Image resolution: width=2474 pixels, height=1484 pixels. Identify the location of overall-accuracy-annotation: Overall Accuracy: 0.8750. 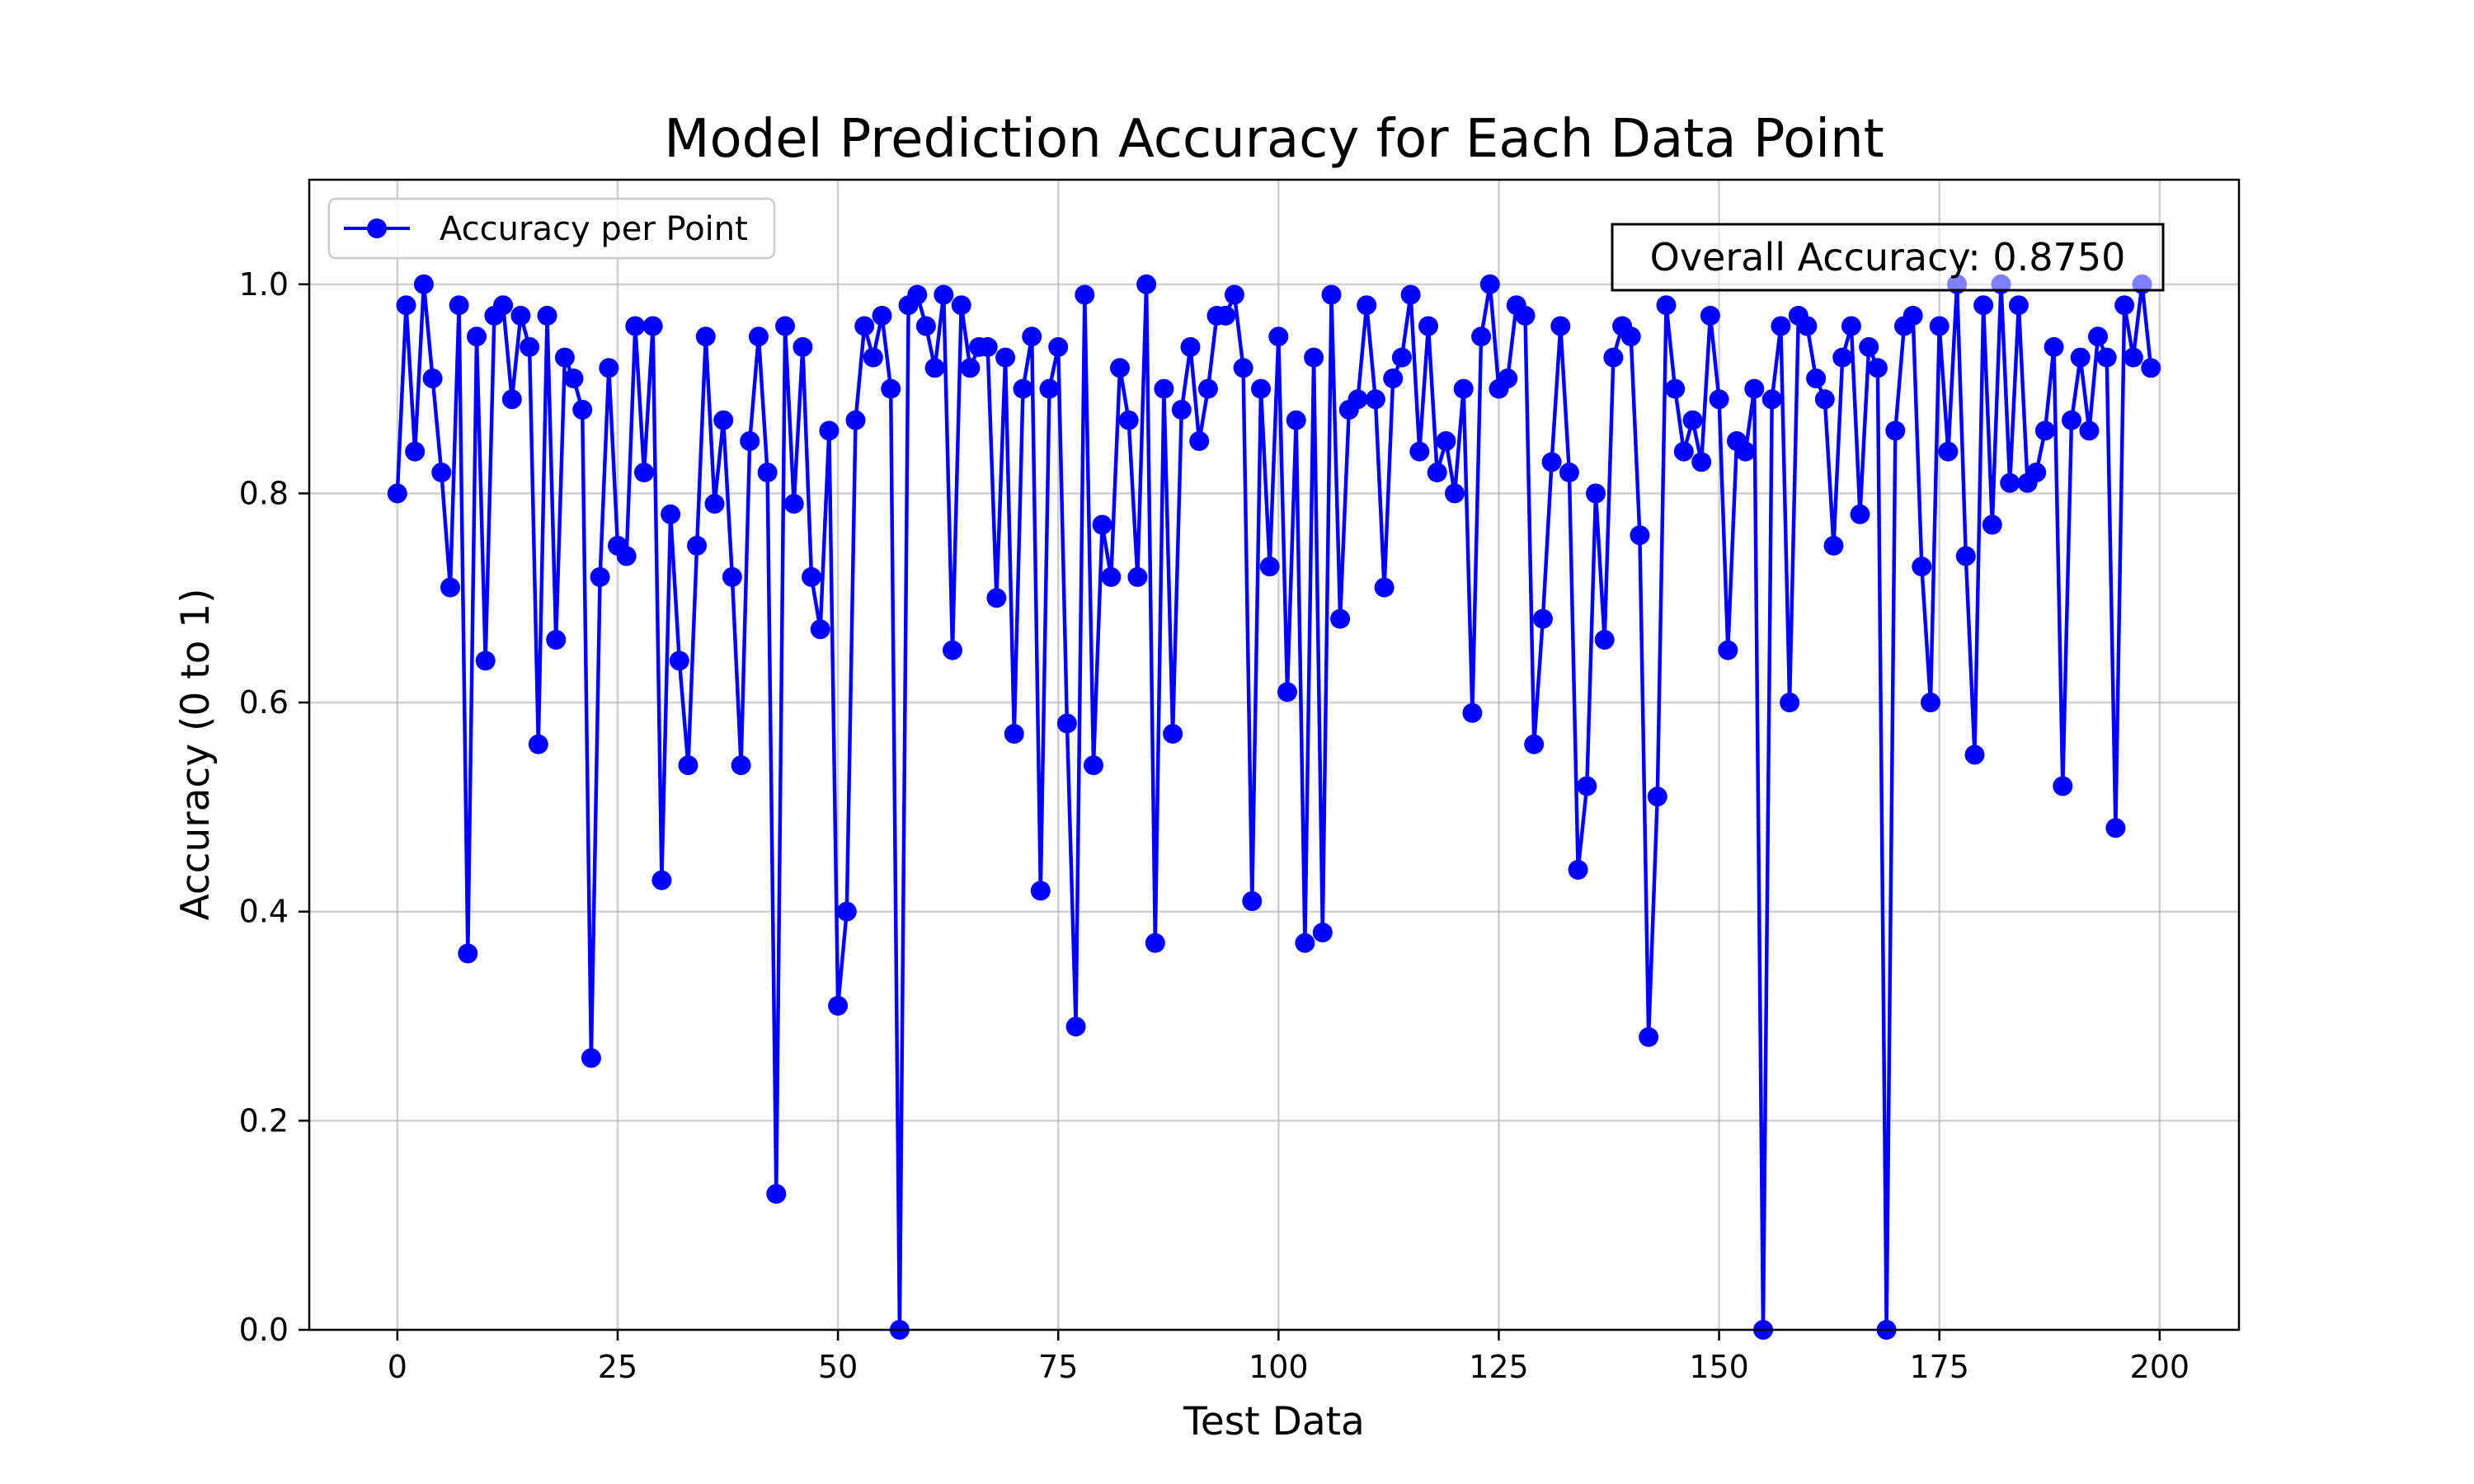
(1888, 257).